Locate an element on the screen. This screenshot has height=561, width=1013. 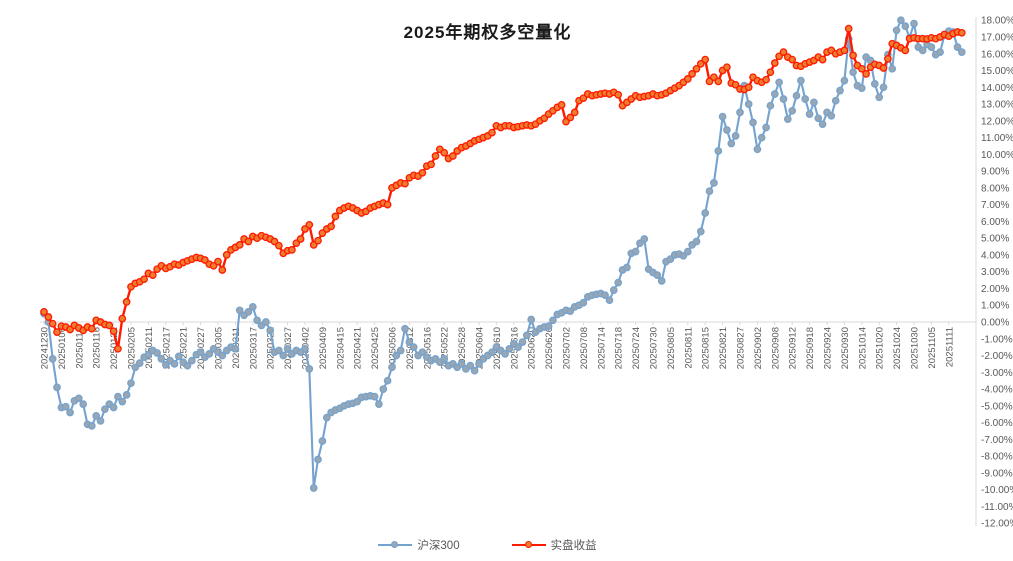
y-tick-label: 6.00% is located at coordinates (995, 222).